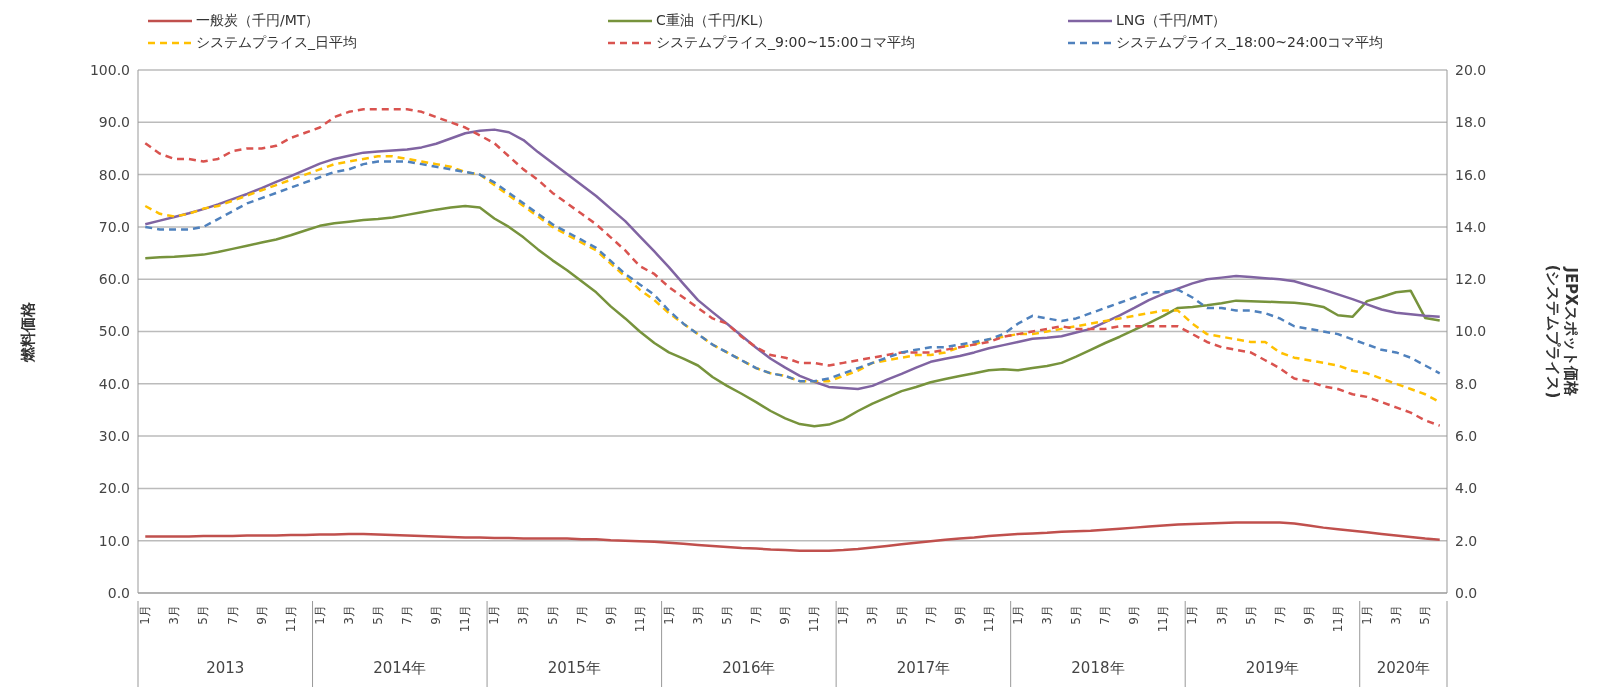 The width and height of the screenshot is (1605, 697). What do you see at coordinates (1098, 668) in the screenshot?
I see `text: 2018年` at bounding box center [1098, 668].